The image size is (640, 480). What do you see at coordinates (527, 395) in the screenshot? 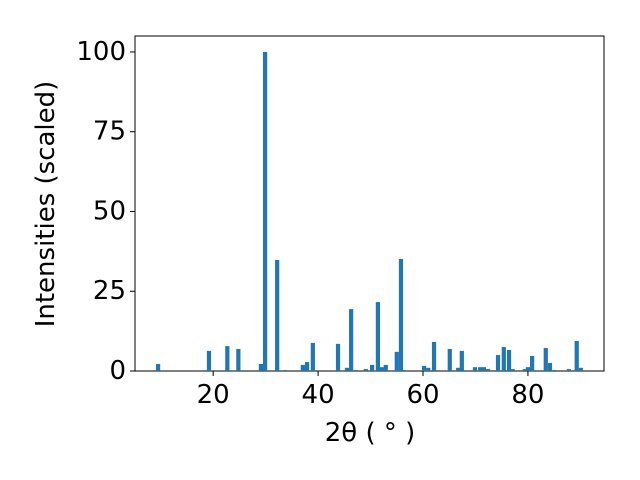
I see `x-tick-label: 80` at bounding box center [527, 395].